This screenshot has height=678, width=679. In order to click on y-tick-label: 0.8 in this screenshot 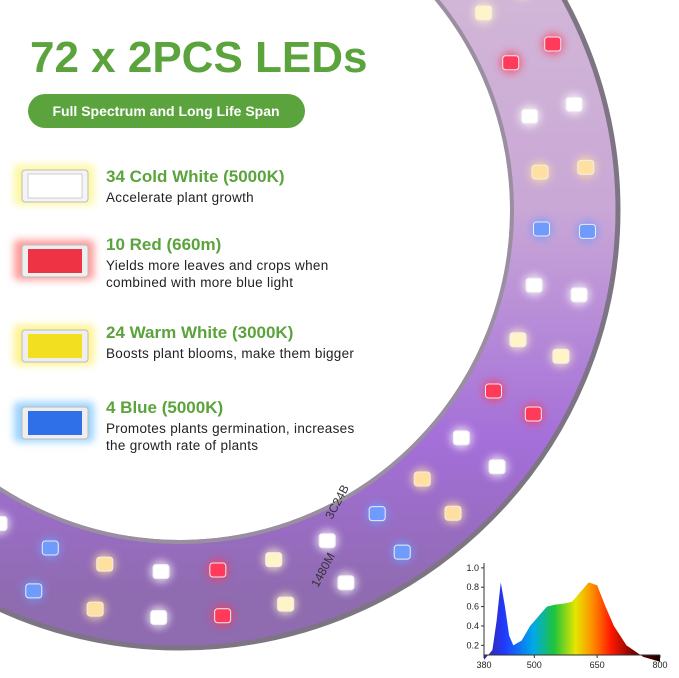, I will do `click(472, 587)`.